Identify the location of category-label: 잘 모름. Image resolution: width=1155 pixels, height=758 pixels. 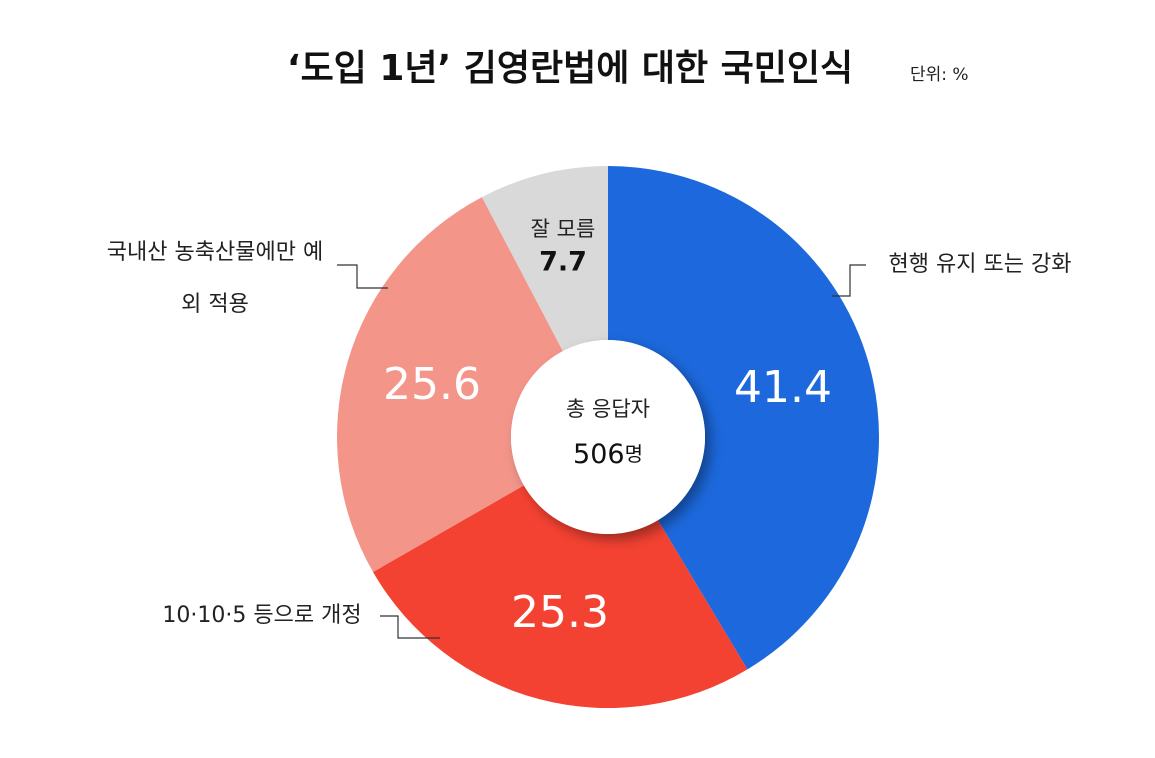
(563, 229).